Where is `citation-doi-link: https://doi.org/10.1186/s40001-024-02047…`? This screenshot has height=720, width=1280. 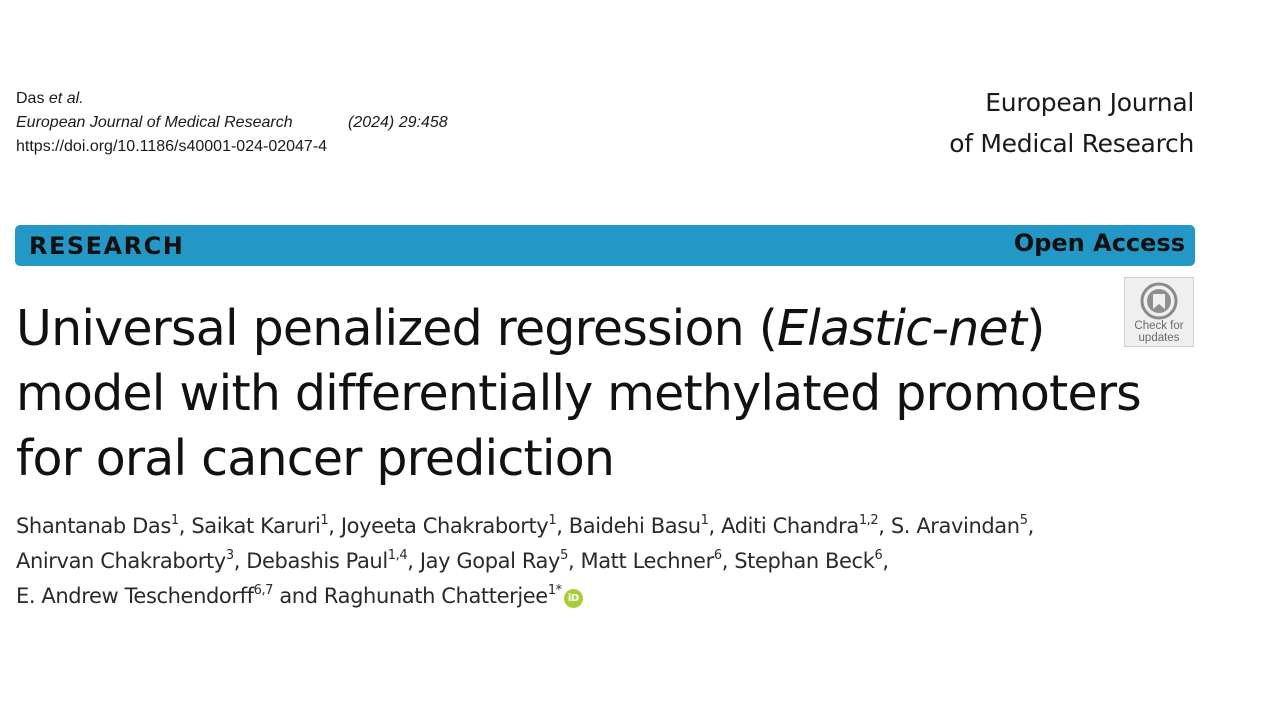
citation-doi-link: https://doi.org/10.1186/s40001-024-02047… is located at coordinates (172, 146).